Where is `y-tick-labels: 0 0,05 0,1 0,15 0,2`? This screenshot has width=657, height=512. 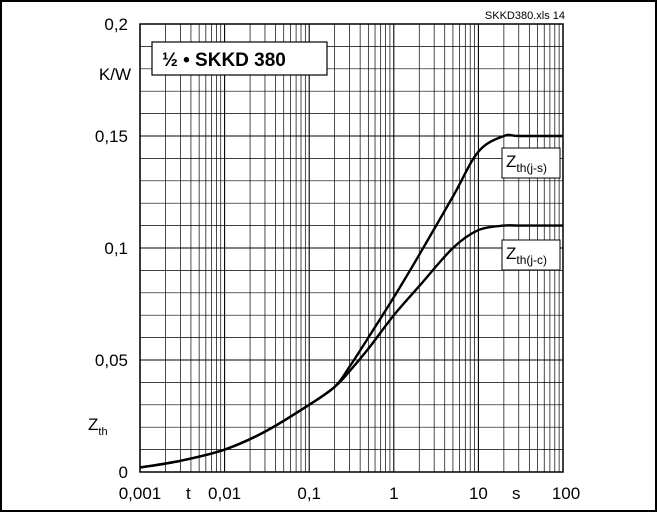
y-tick-labels: 0 0,05 0,1 0,15 0,2 is located at coordinates (111, 248).